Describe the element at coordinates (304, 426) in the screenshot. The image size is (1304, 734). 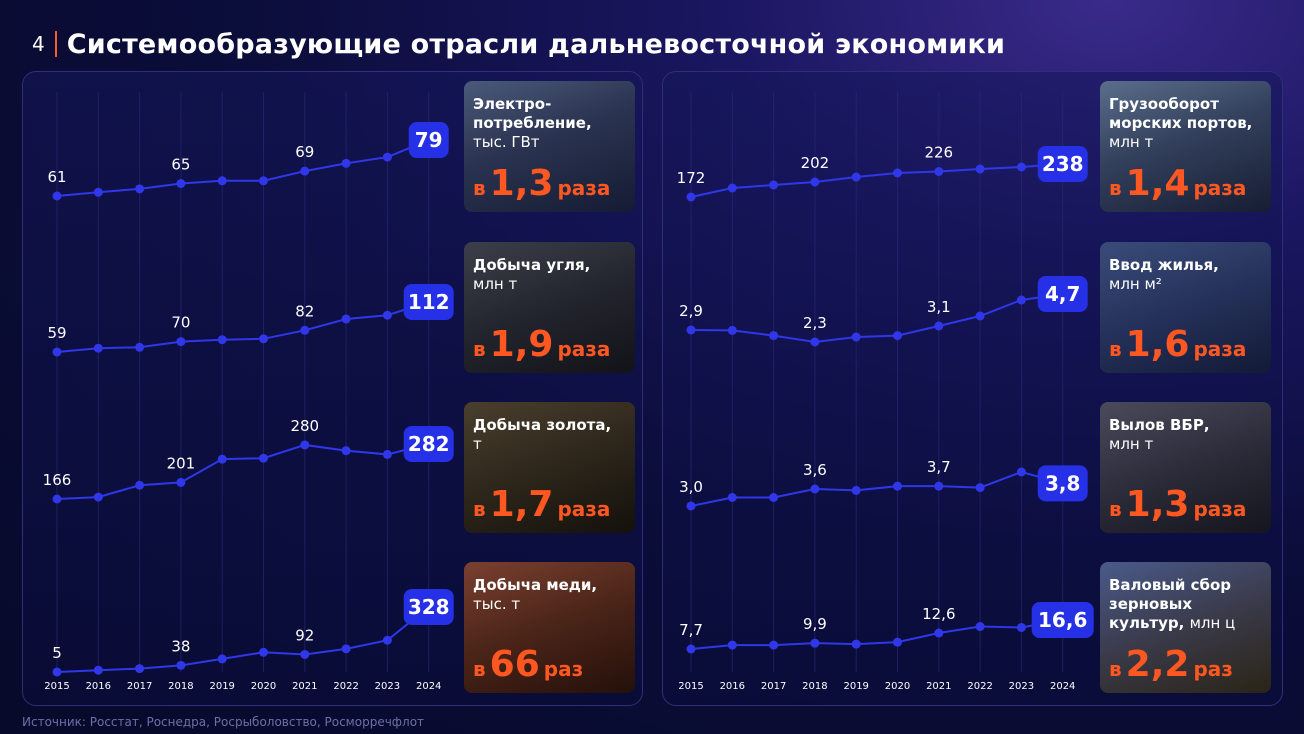
I see `data-label: 280` at that location.